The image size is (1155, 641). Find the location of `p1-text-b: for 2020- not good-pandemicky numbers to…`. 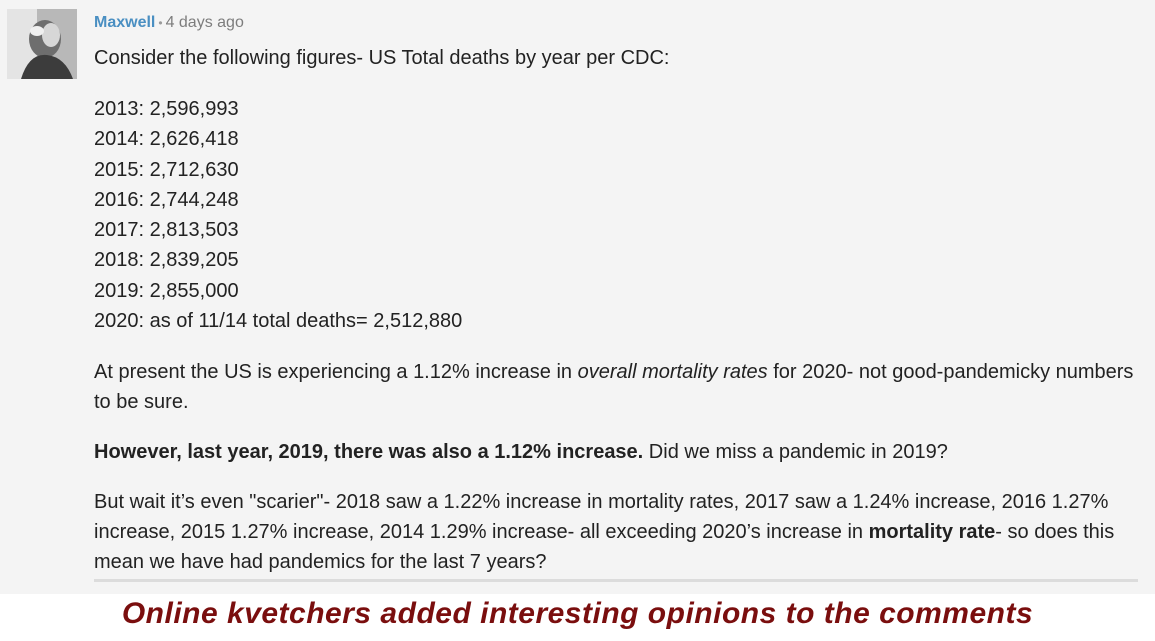

p1-text-b: for 2020- not good-pandemicky numbers to… is located at coordinates (614, 387).